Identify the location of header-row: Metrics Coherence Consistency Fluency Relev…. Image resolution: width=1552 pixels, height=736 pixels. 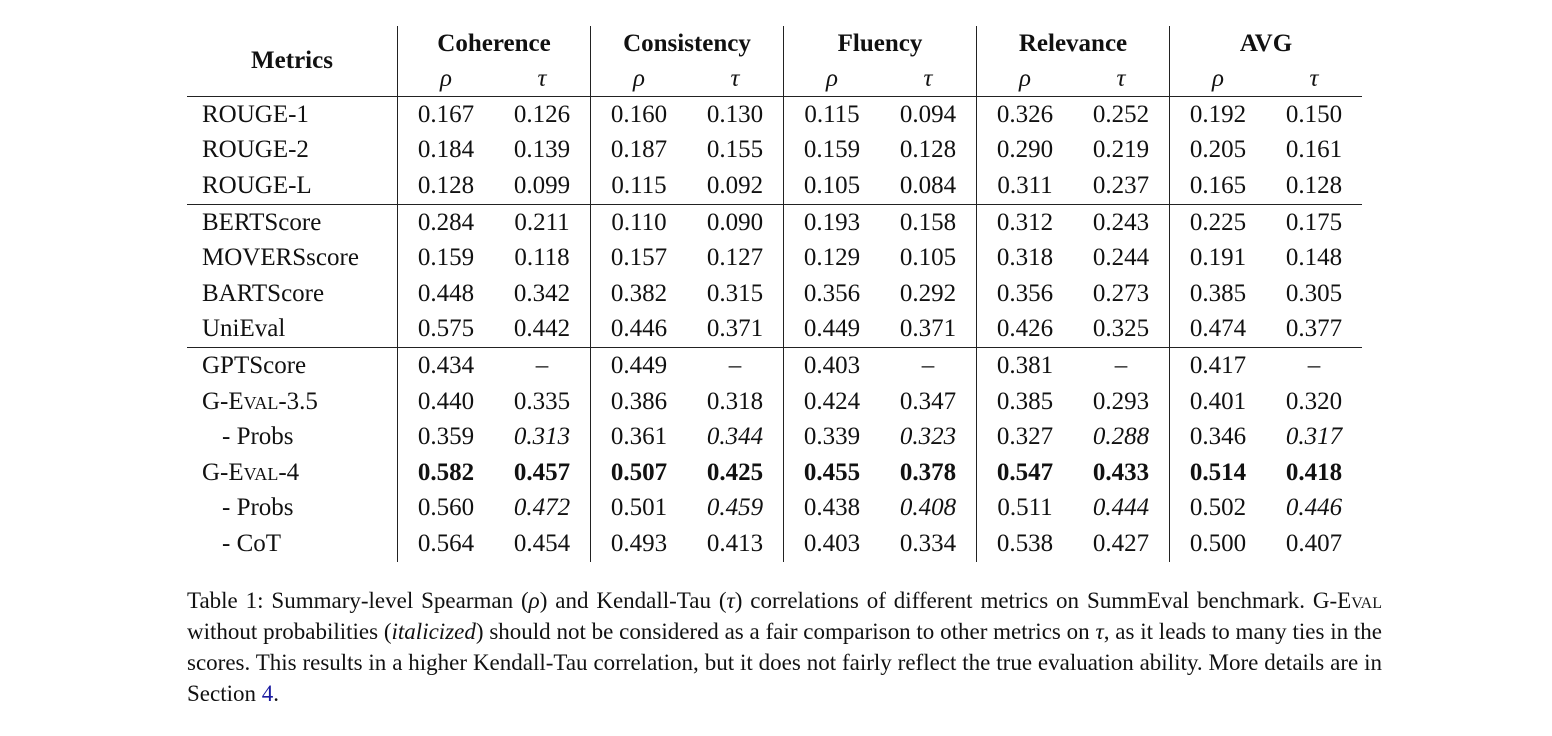
(774, 50).